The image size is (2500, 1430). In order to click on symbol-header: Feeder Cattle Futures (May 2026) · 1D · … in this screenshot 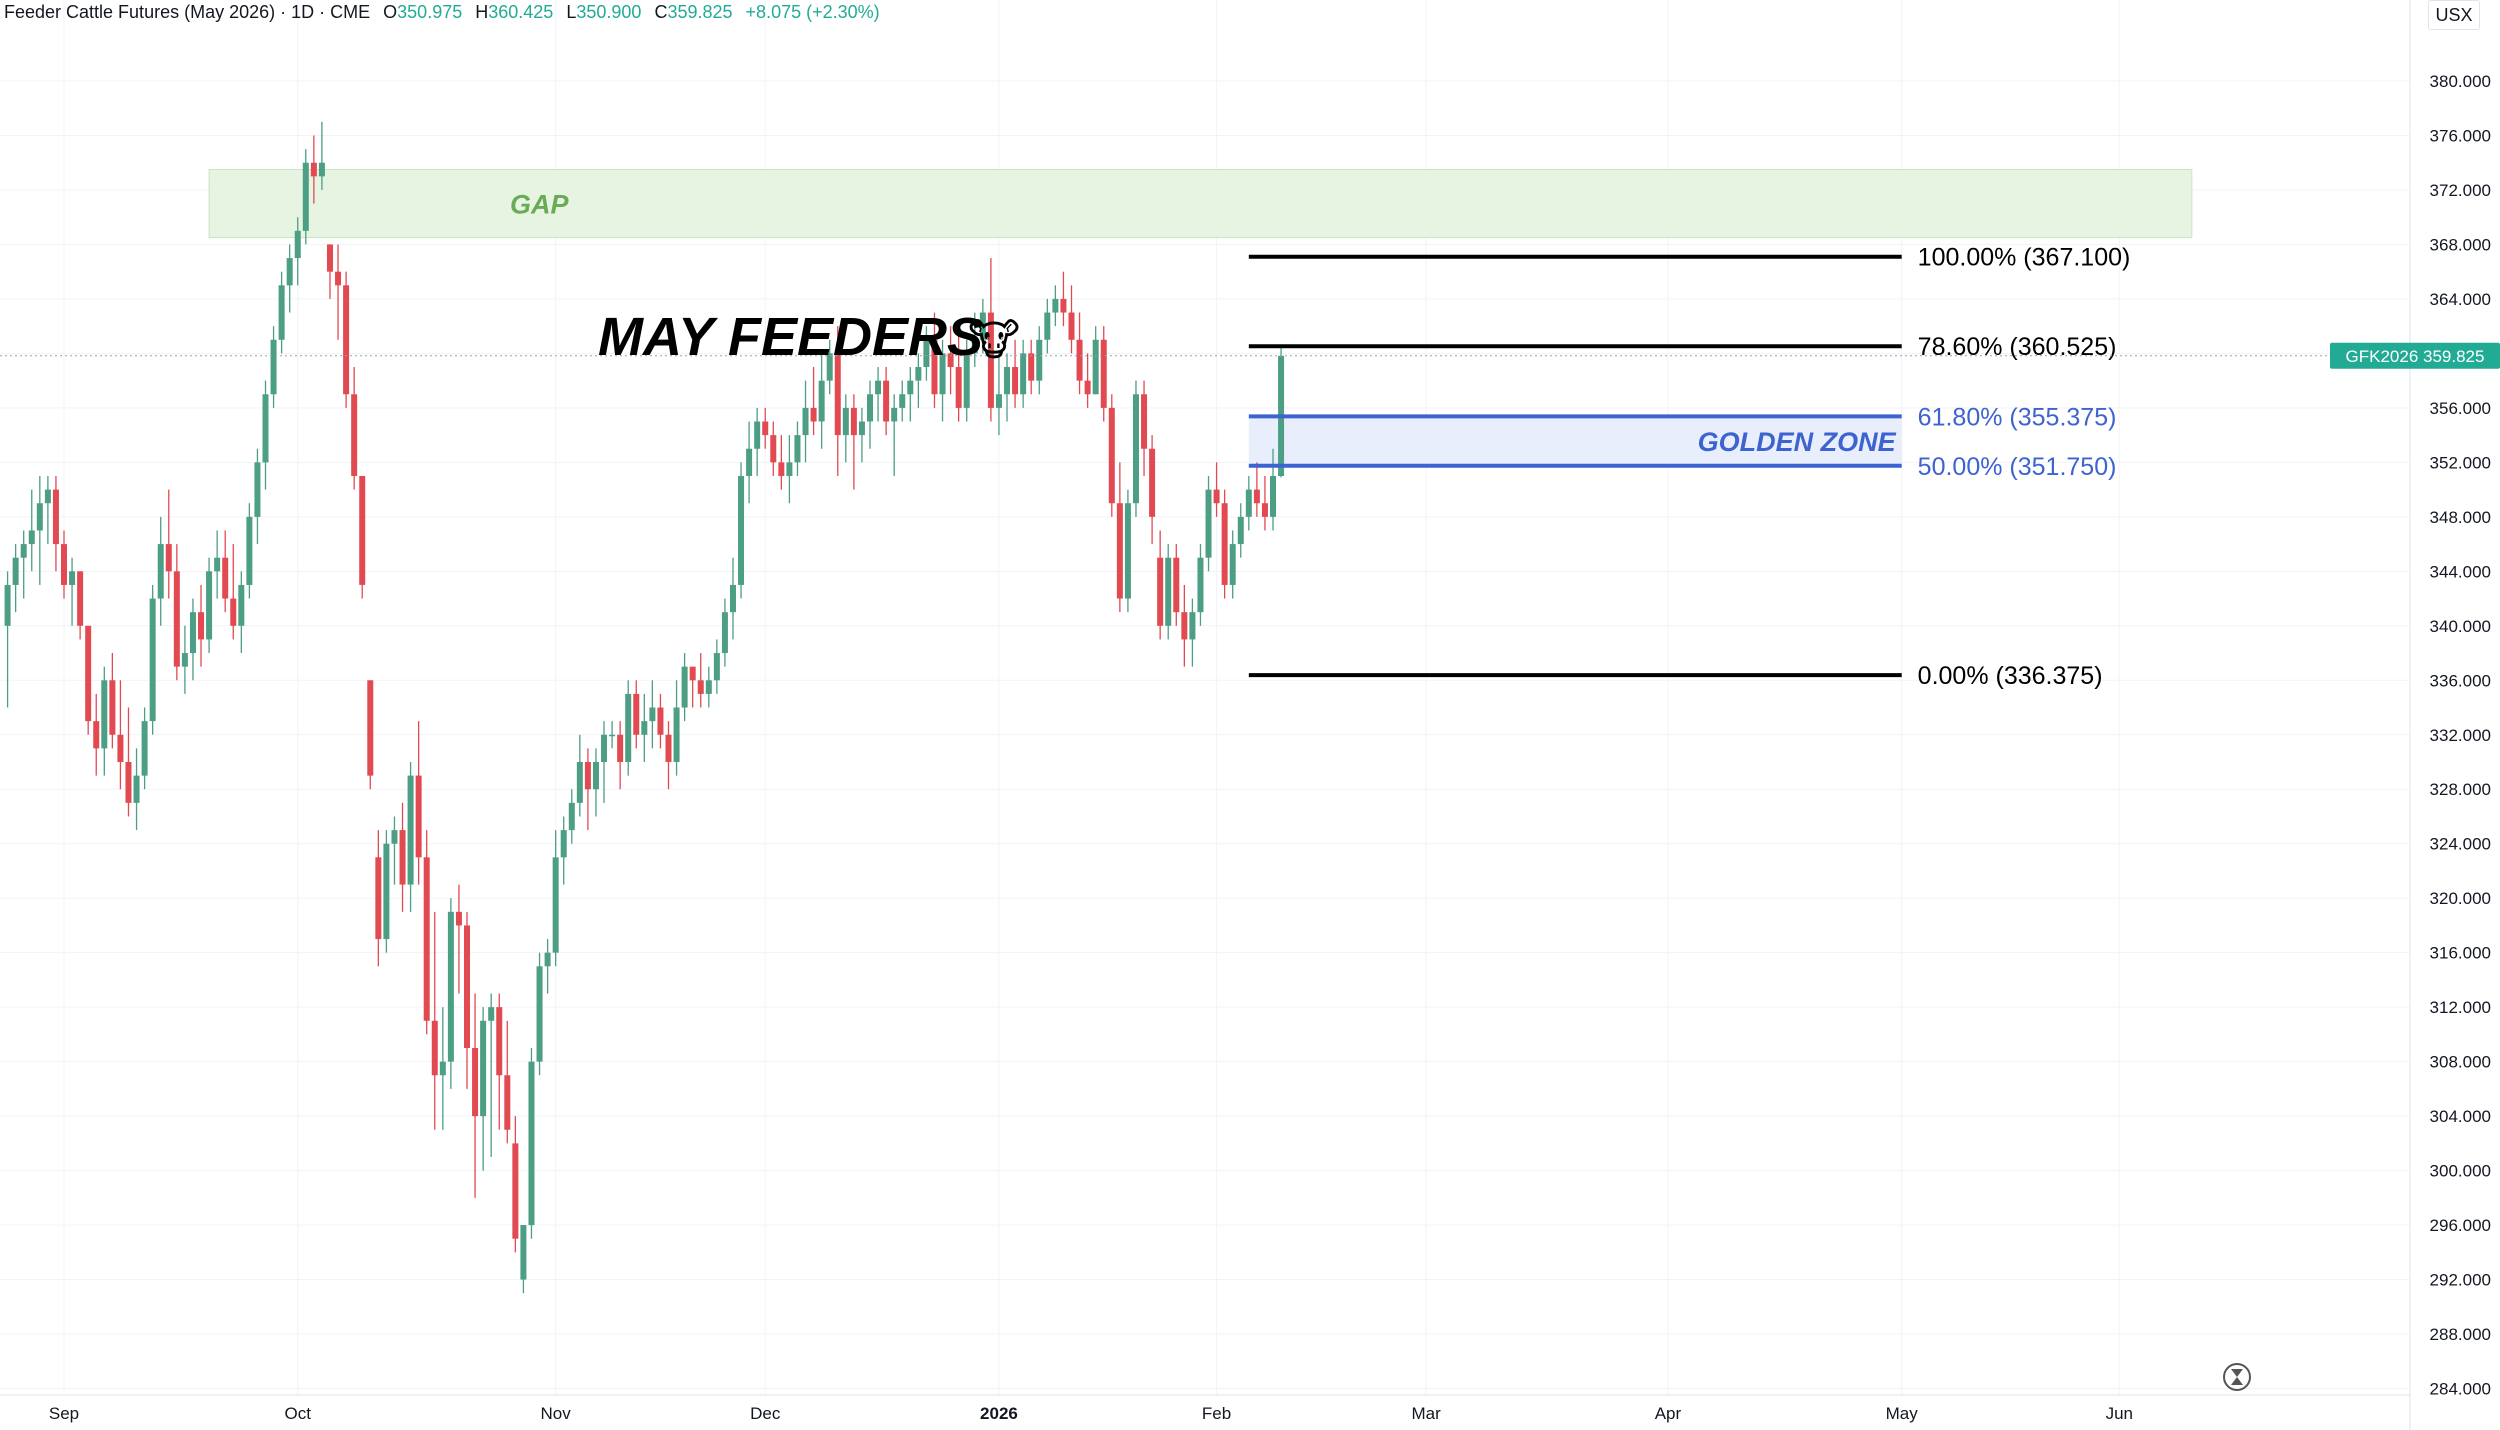, I will do `click(442, 12)`.